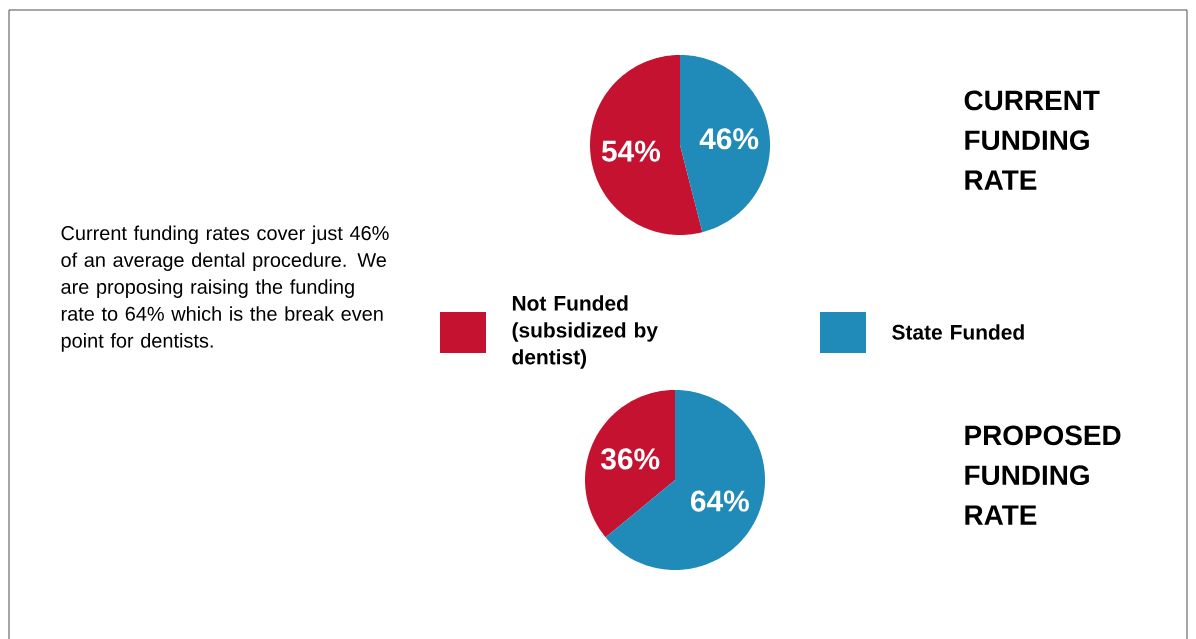 This screenshot has width=1196, height=639. I want to click on data-label: 64%, so click(719, 501).